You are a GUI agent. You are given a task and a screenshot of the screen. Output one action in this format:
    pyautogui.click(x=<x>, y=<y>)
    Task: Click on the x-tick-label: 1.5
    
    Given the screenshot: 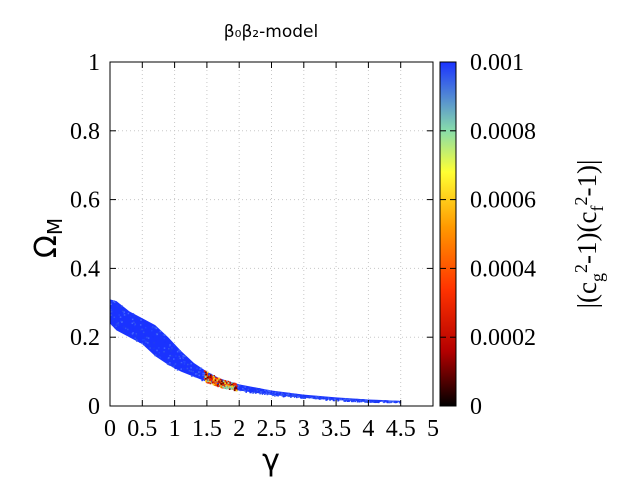 What is the action you would take?
    pyautogui.click(x=207, y=429)
    